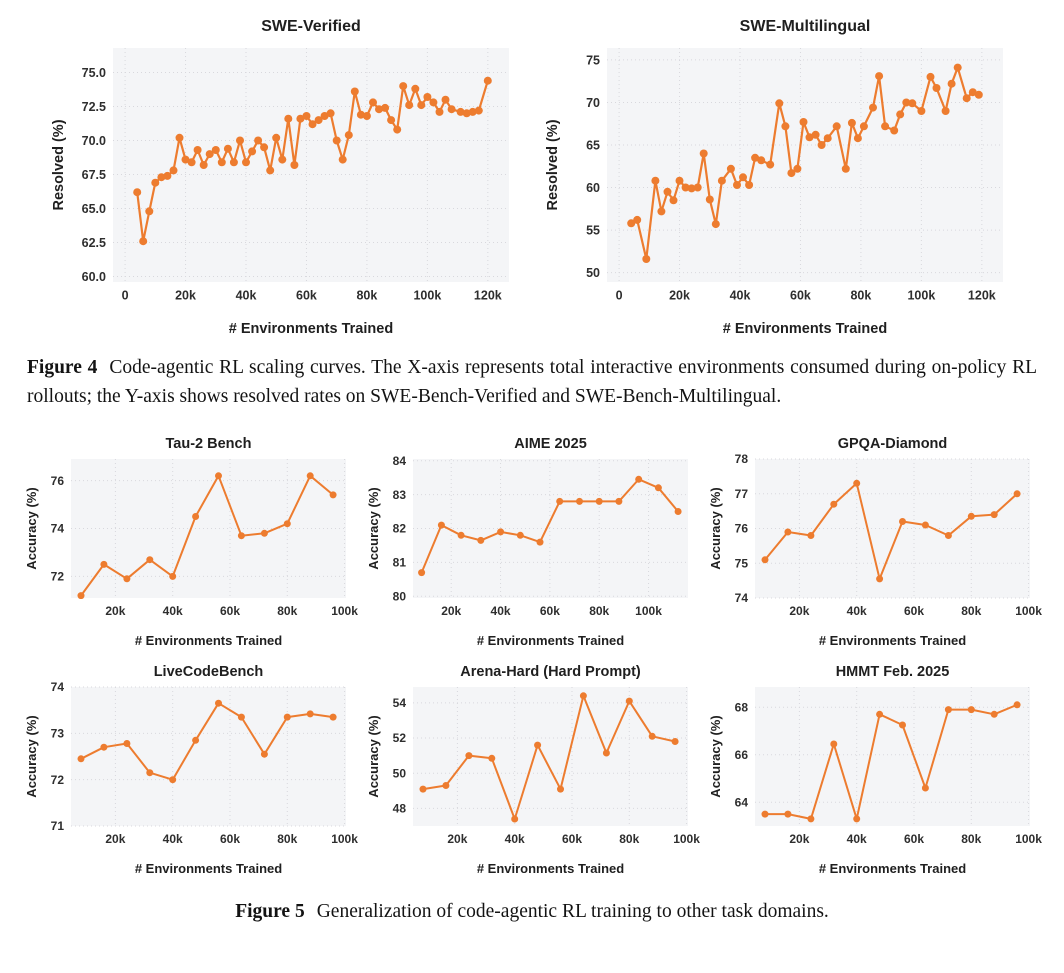 Image resolution: width=1064 pixels, height=973 pixels. I want to click on svg-text: 83, so click(400, 495).